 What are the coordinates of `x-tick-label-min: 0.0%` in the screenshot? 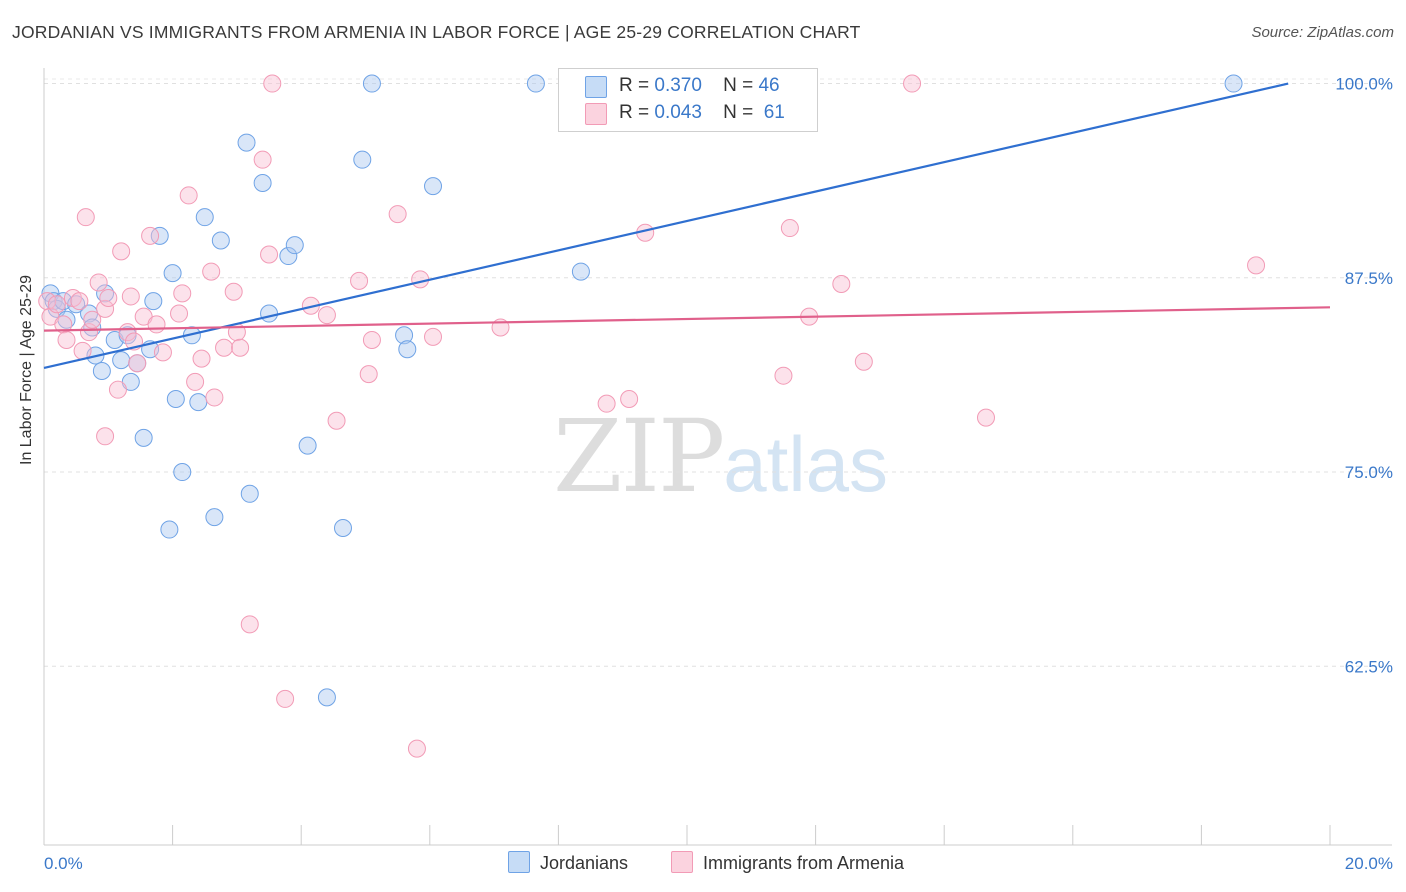 It's located at (63, 863).